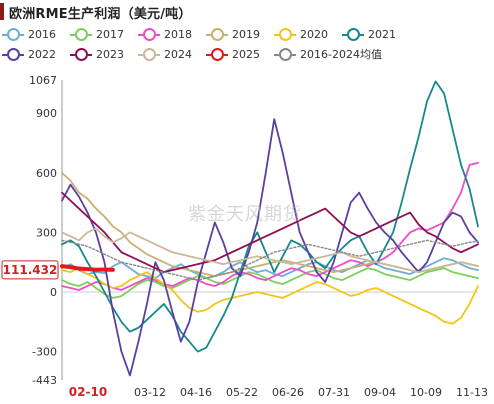 The image size is (494, 404). I want to click on legend-item-2021: 2021, so click(369, 34).